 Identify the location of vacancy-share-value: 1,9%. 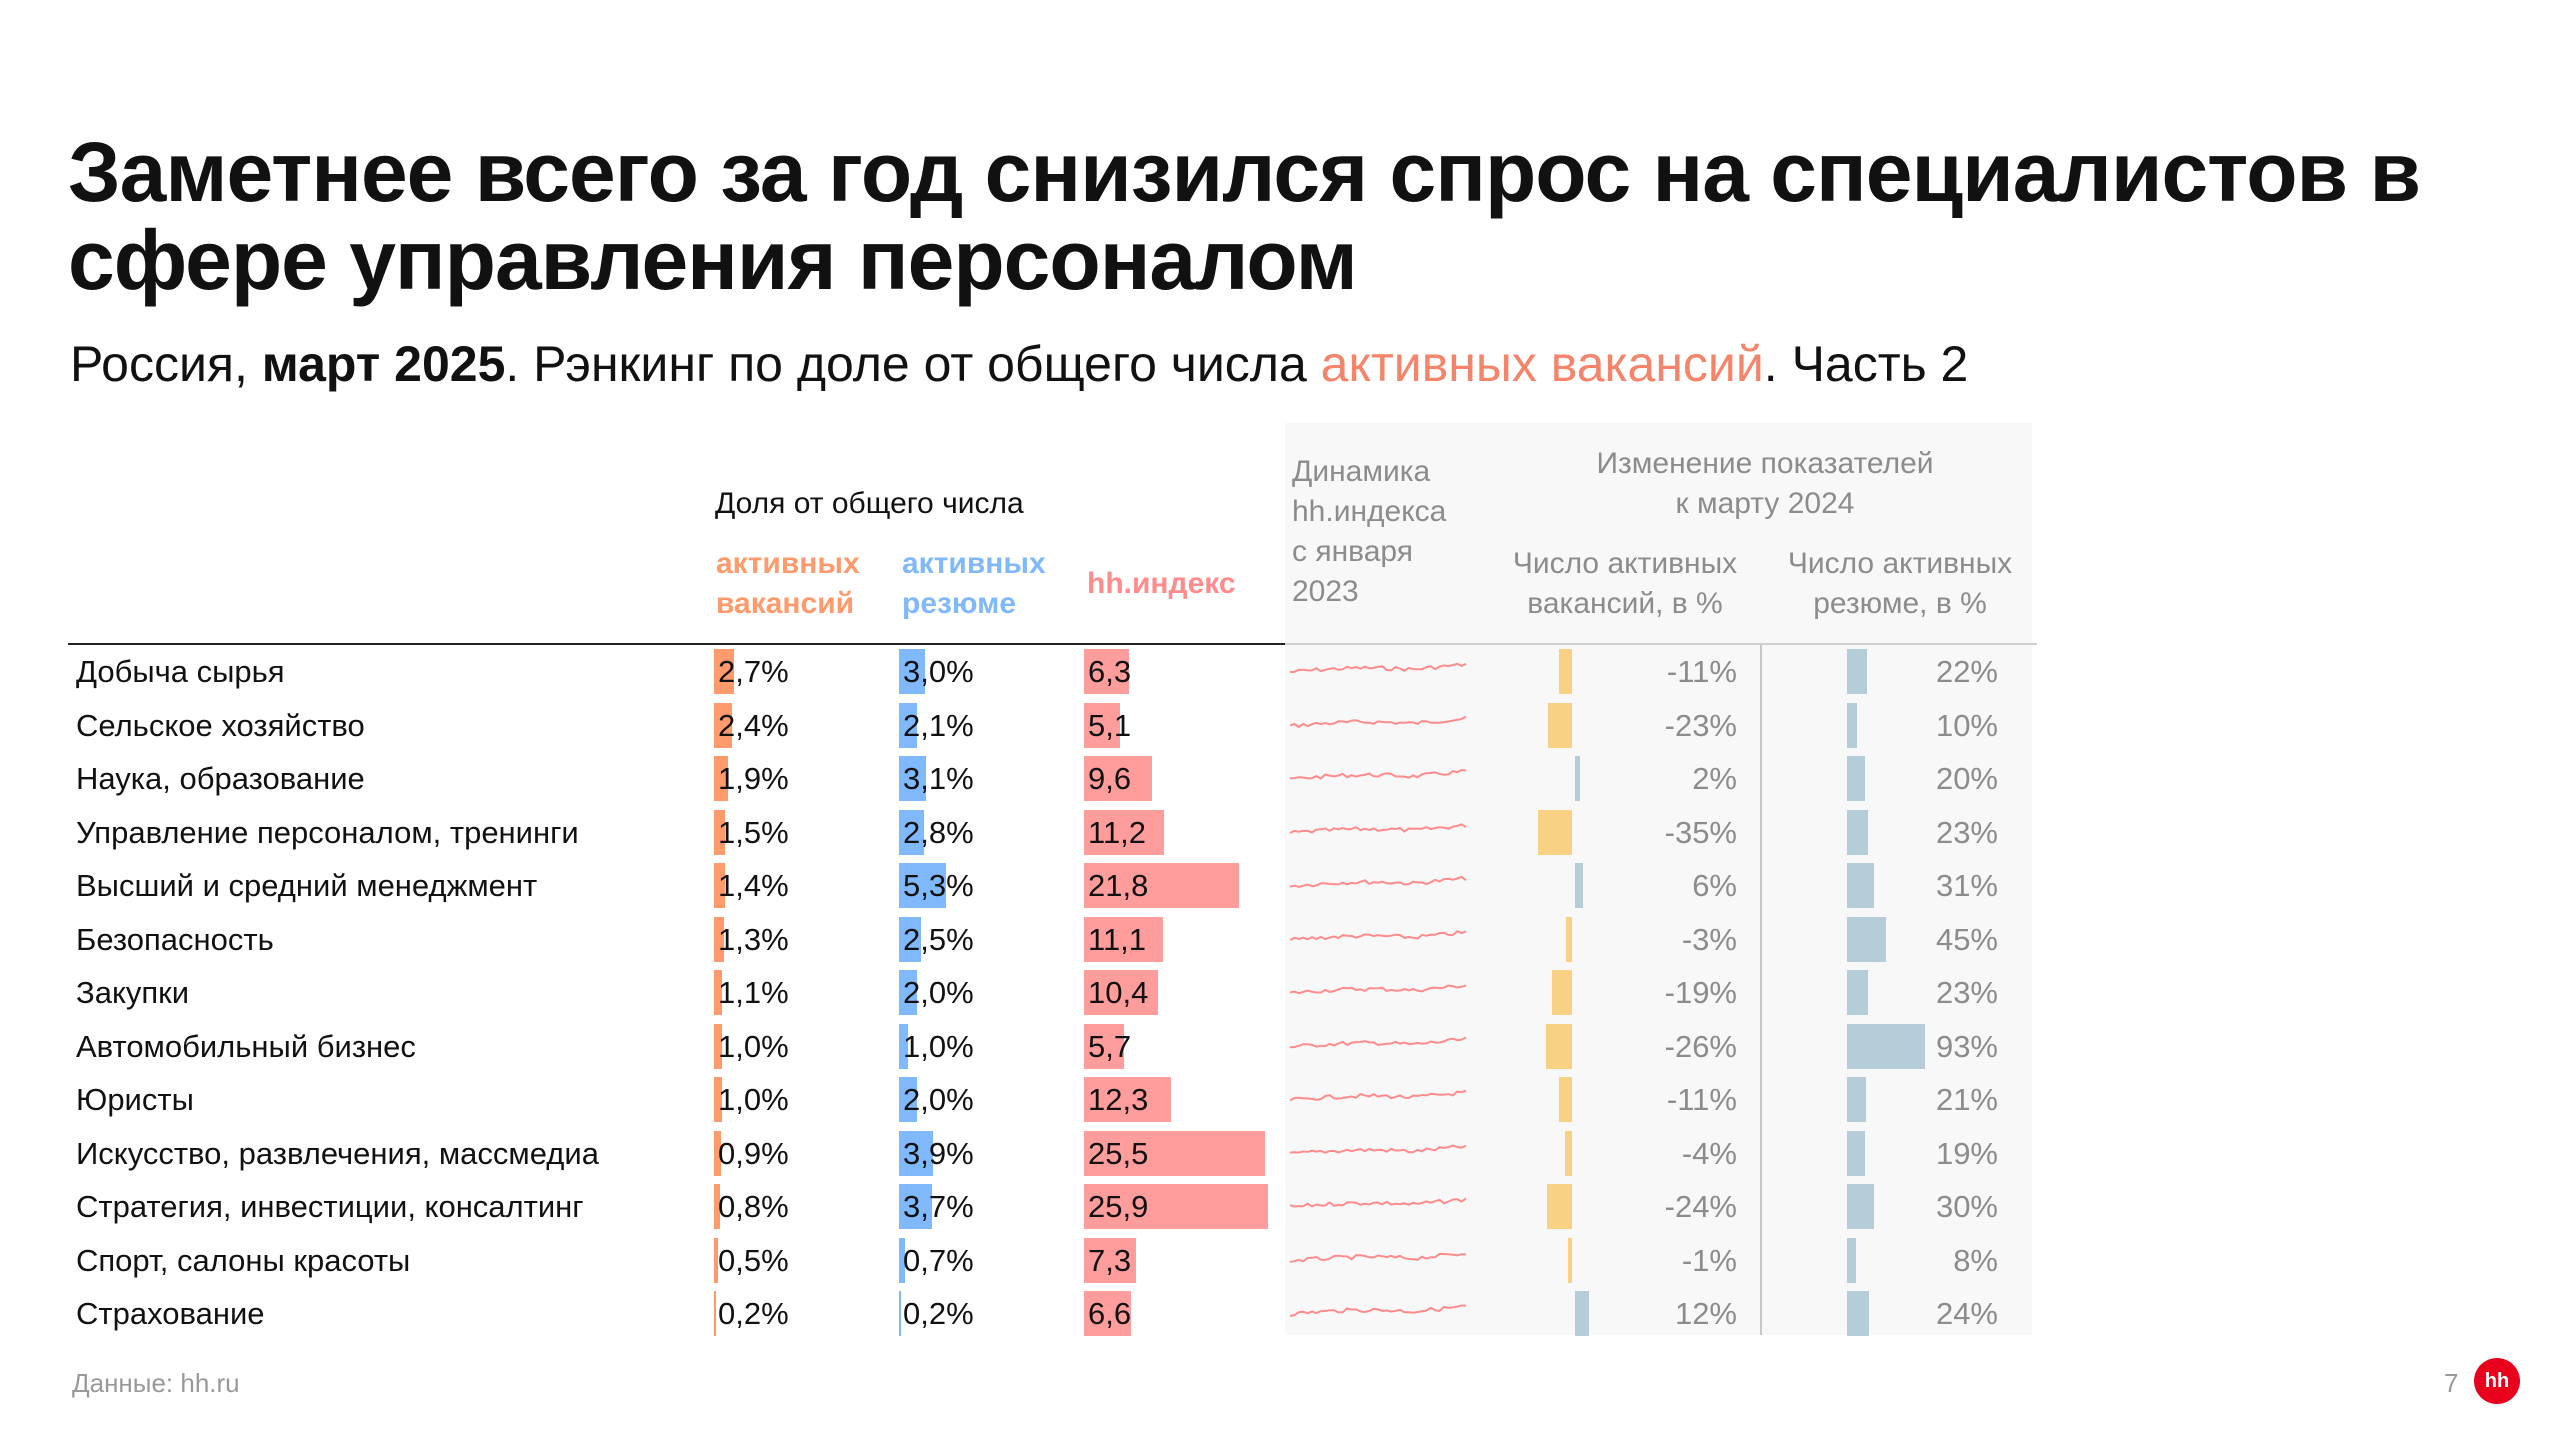
(753, 778).